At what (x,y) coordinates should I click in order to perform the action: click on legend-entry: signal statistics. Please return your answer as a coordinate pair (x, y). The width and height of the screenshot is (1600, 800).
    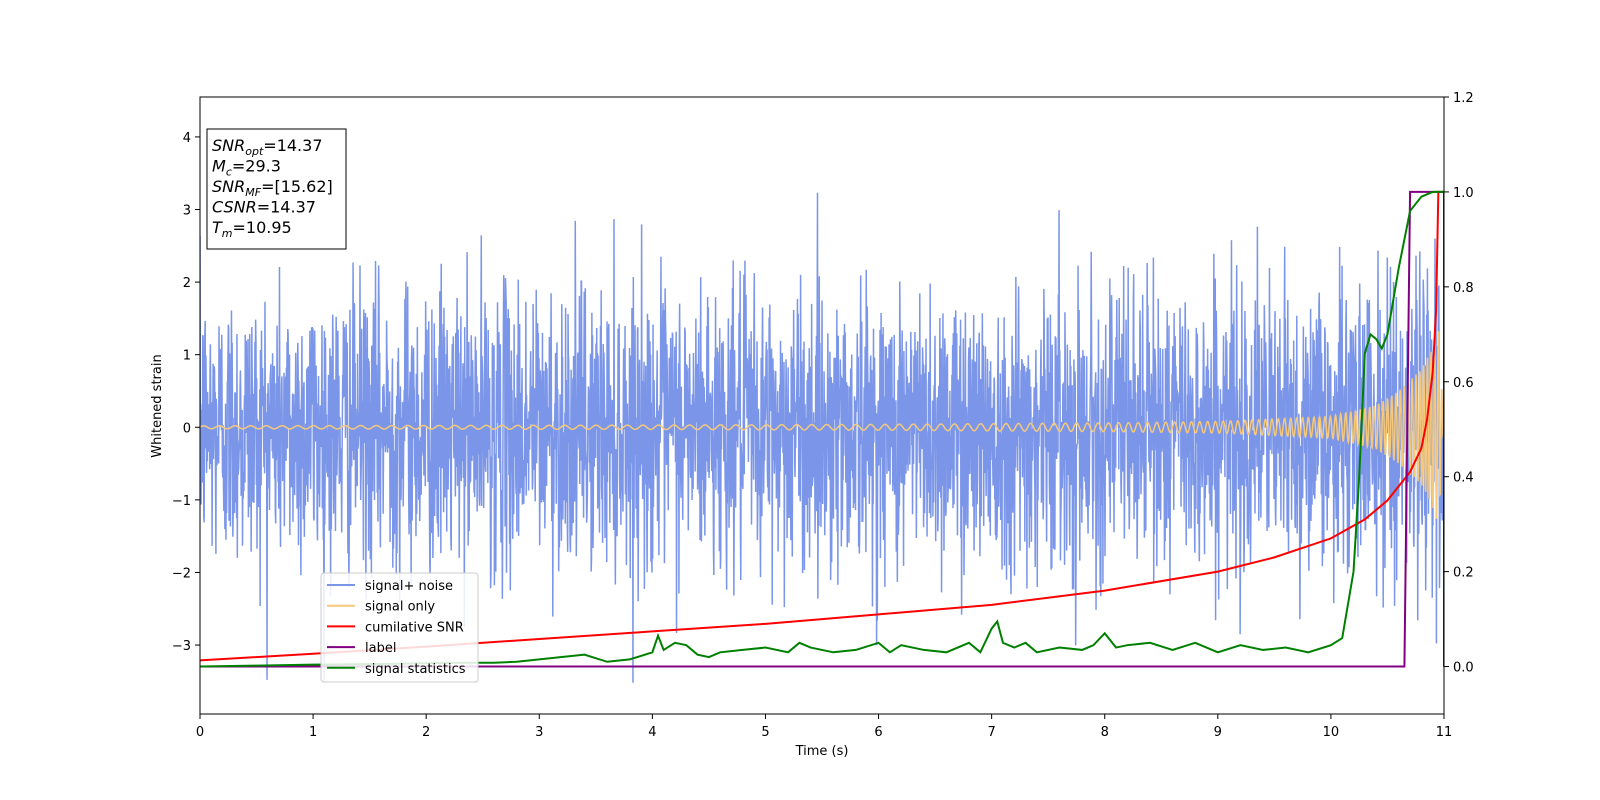
    Looking at the image, I should click on (415, 669).